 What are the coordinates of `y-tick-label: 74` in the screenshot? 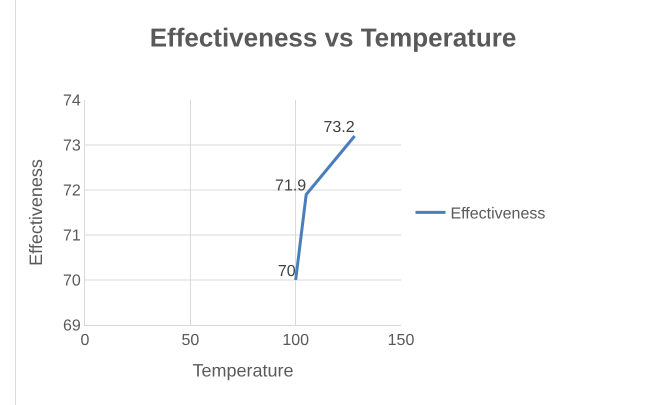 It's located at (72, 101).